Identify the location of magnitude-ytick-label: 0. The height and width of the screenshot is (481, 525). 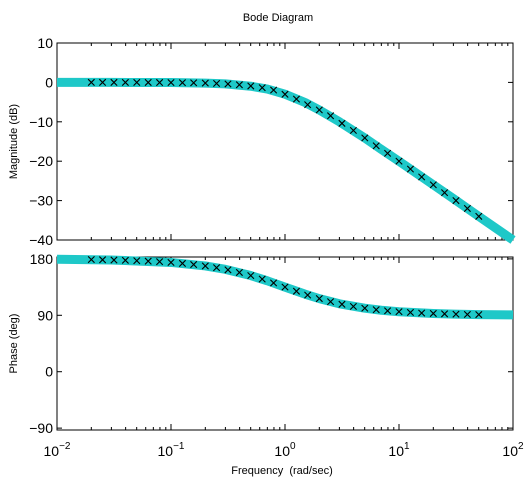
(49, 82).